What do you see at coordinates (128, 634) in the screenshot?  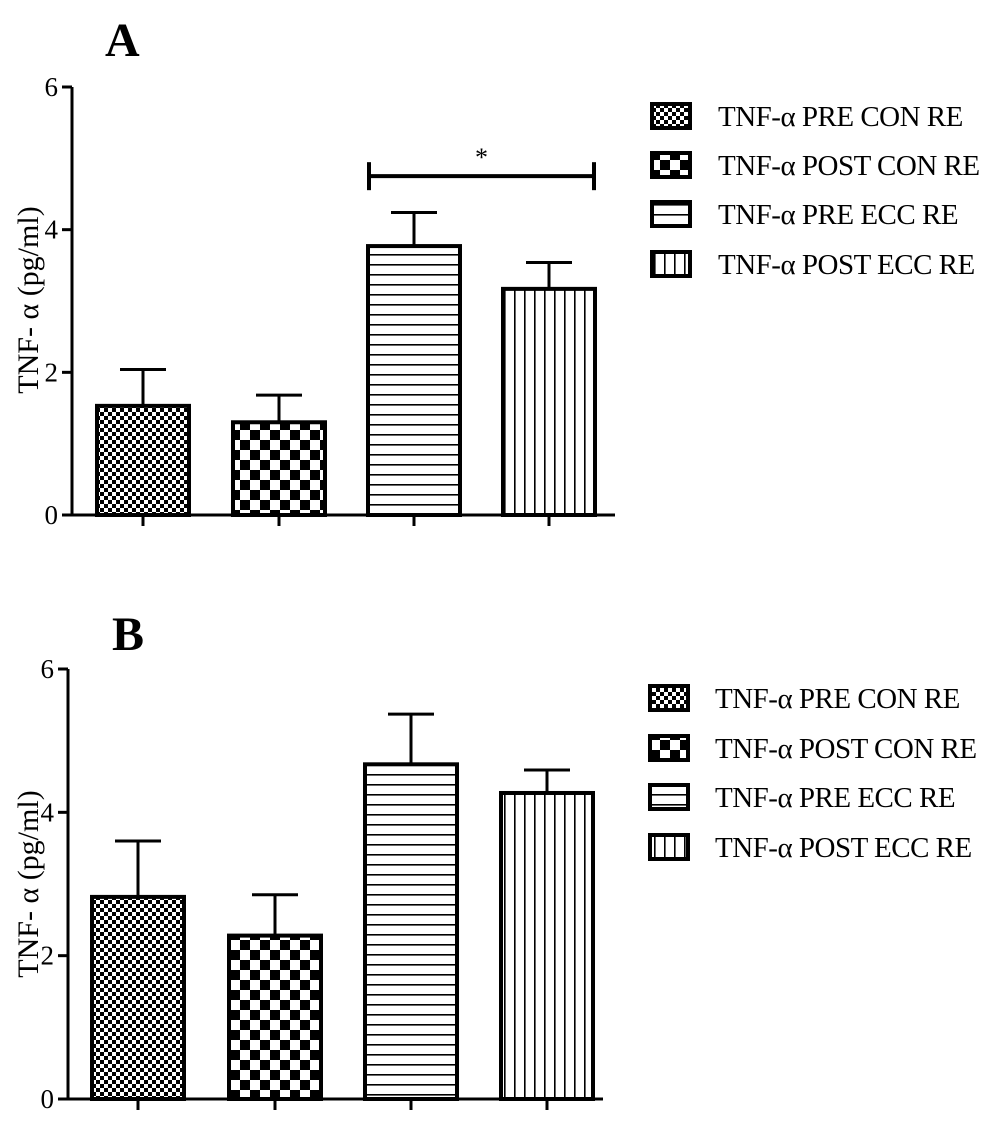 I see `panel-label: B` at bounding box center [128, 634].